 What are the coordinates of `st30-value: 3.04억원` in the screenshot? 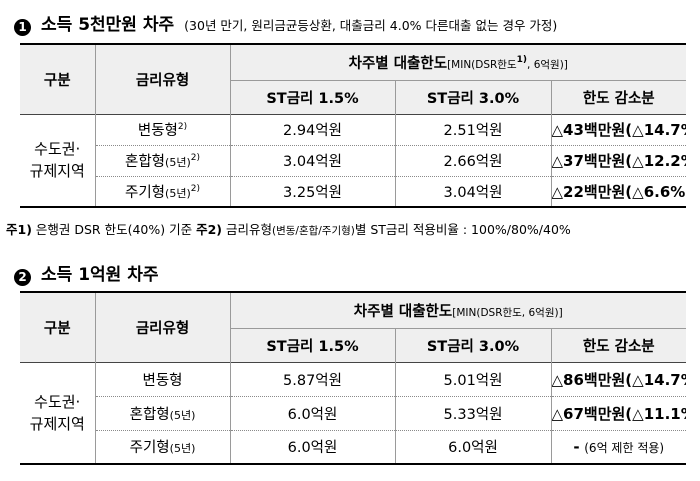 It's located at (472, 191).